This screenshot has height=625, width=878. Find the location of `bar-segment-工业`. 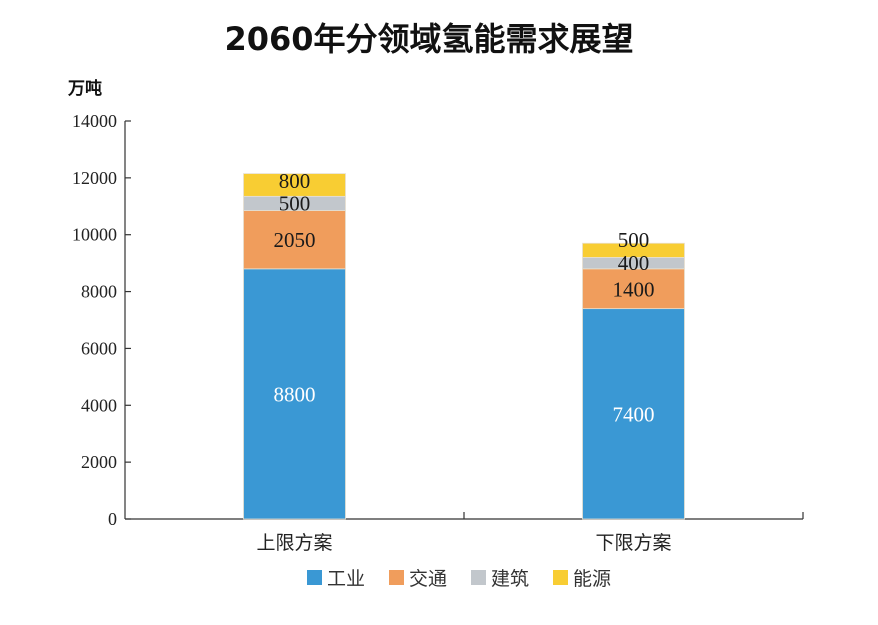

bar-segment-工业 is located at coordinates (294, 394).